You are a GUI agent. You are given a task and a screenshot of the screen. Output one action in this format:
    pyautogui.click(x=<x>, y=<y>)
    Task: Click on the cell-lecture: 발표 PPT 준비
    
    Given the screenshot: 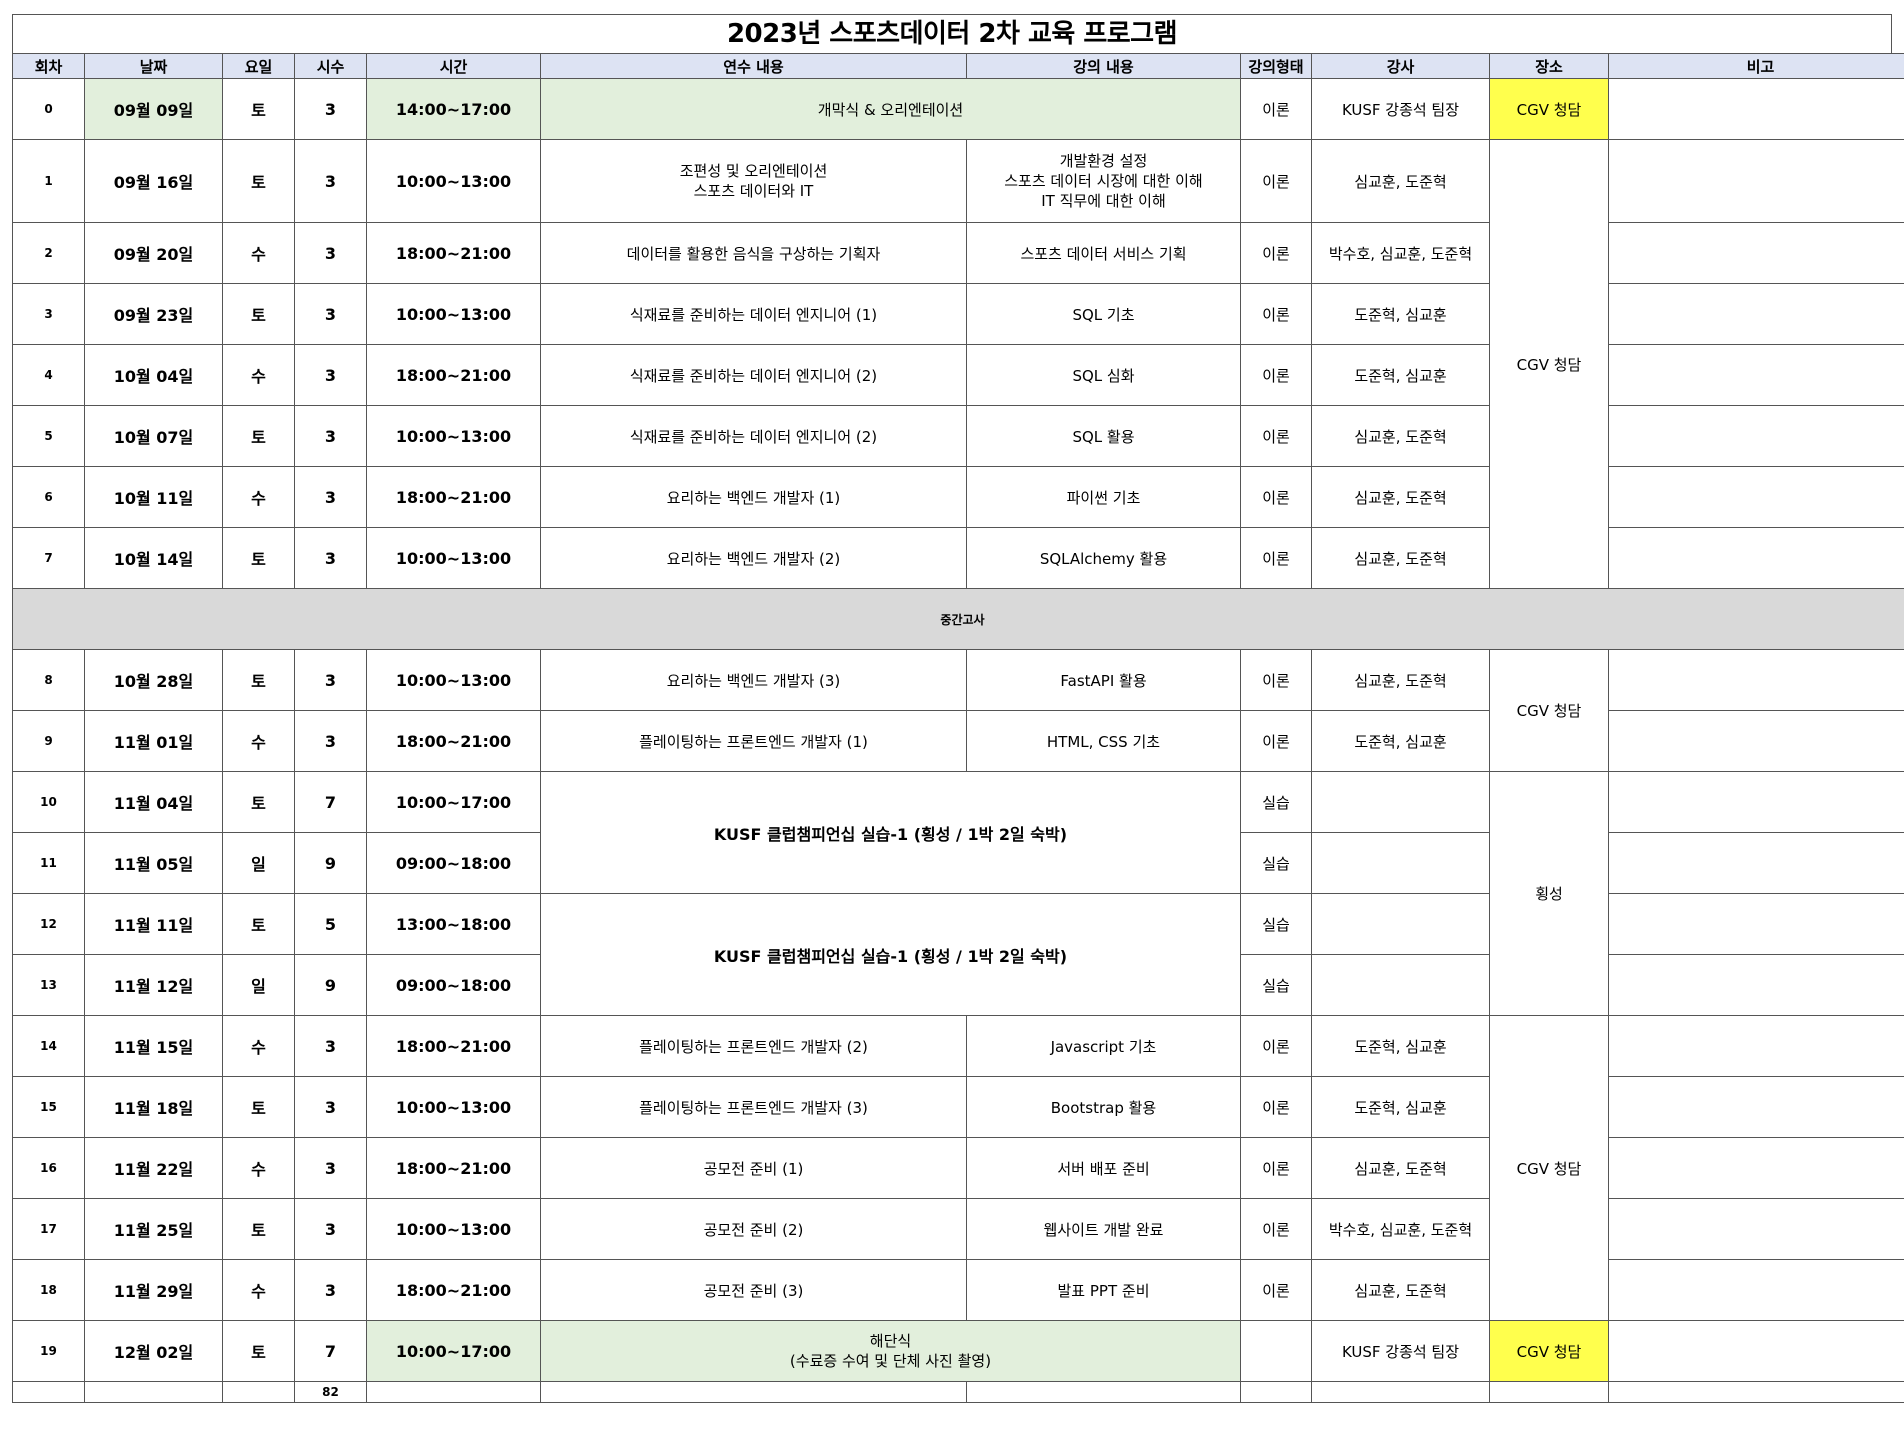 What is the action you would take?
    pyautogui.click(x=1103, y=1290)
    